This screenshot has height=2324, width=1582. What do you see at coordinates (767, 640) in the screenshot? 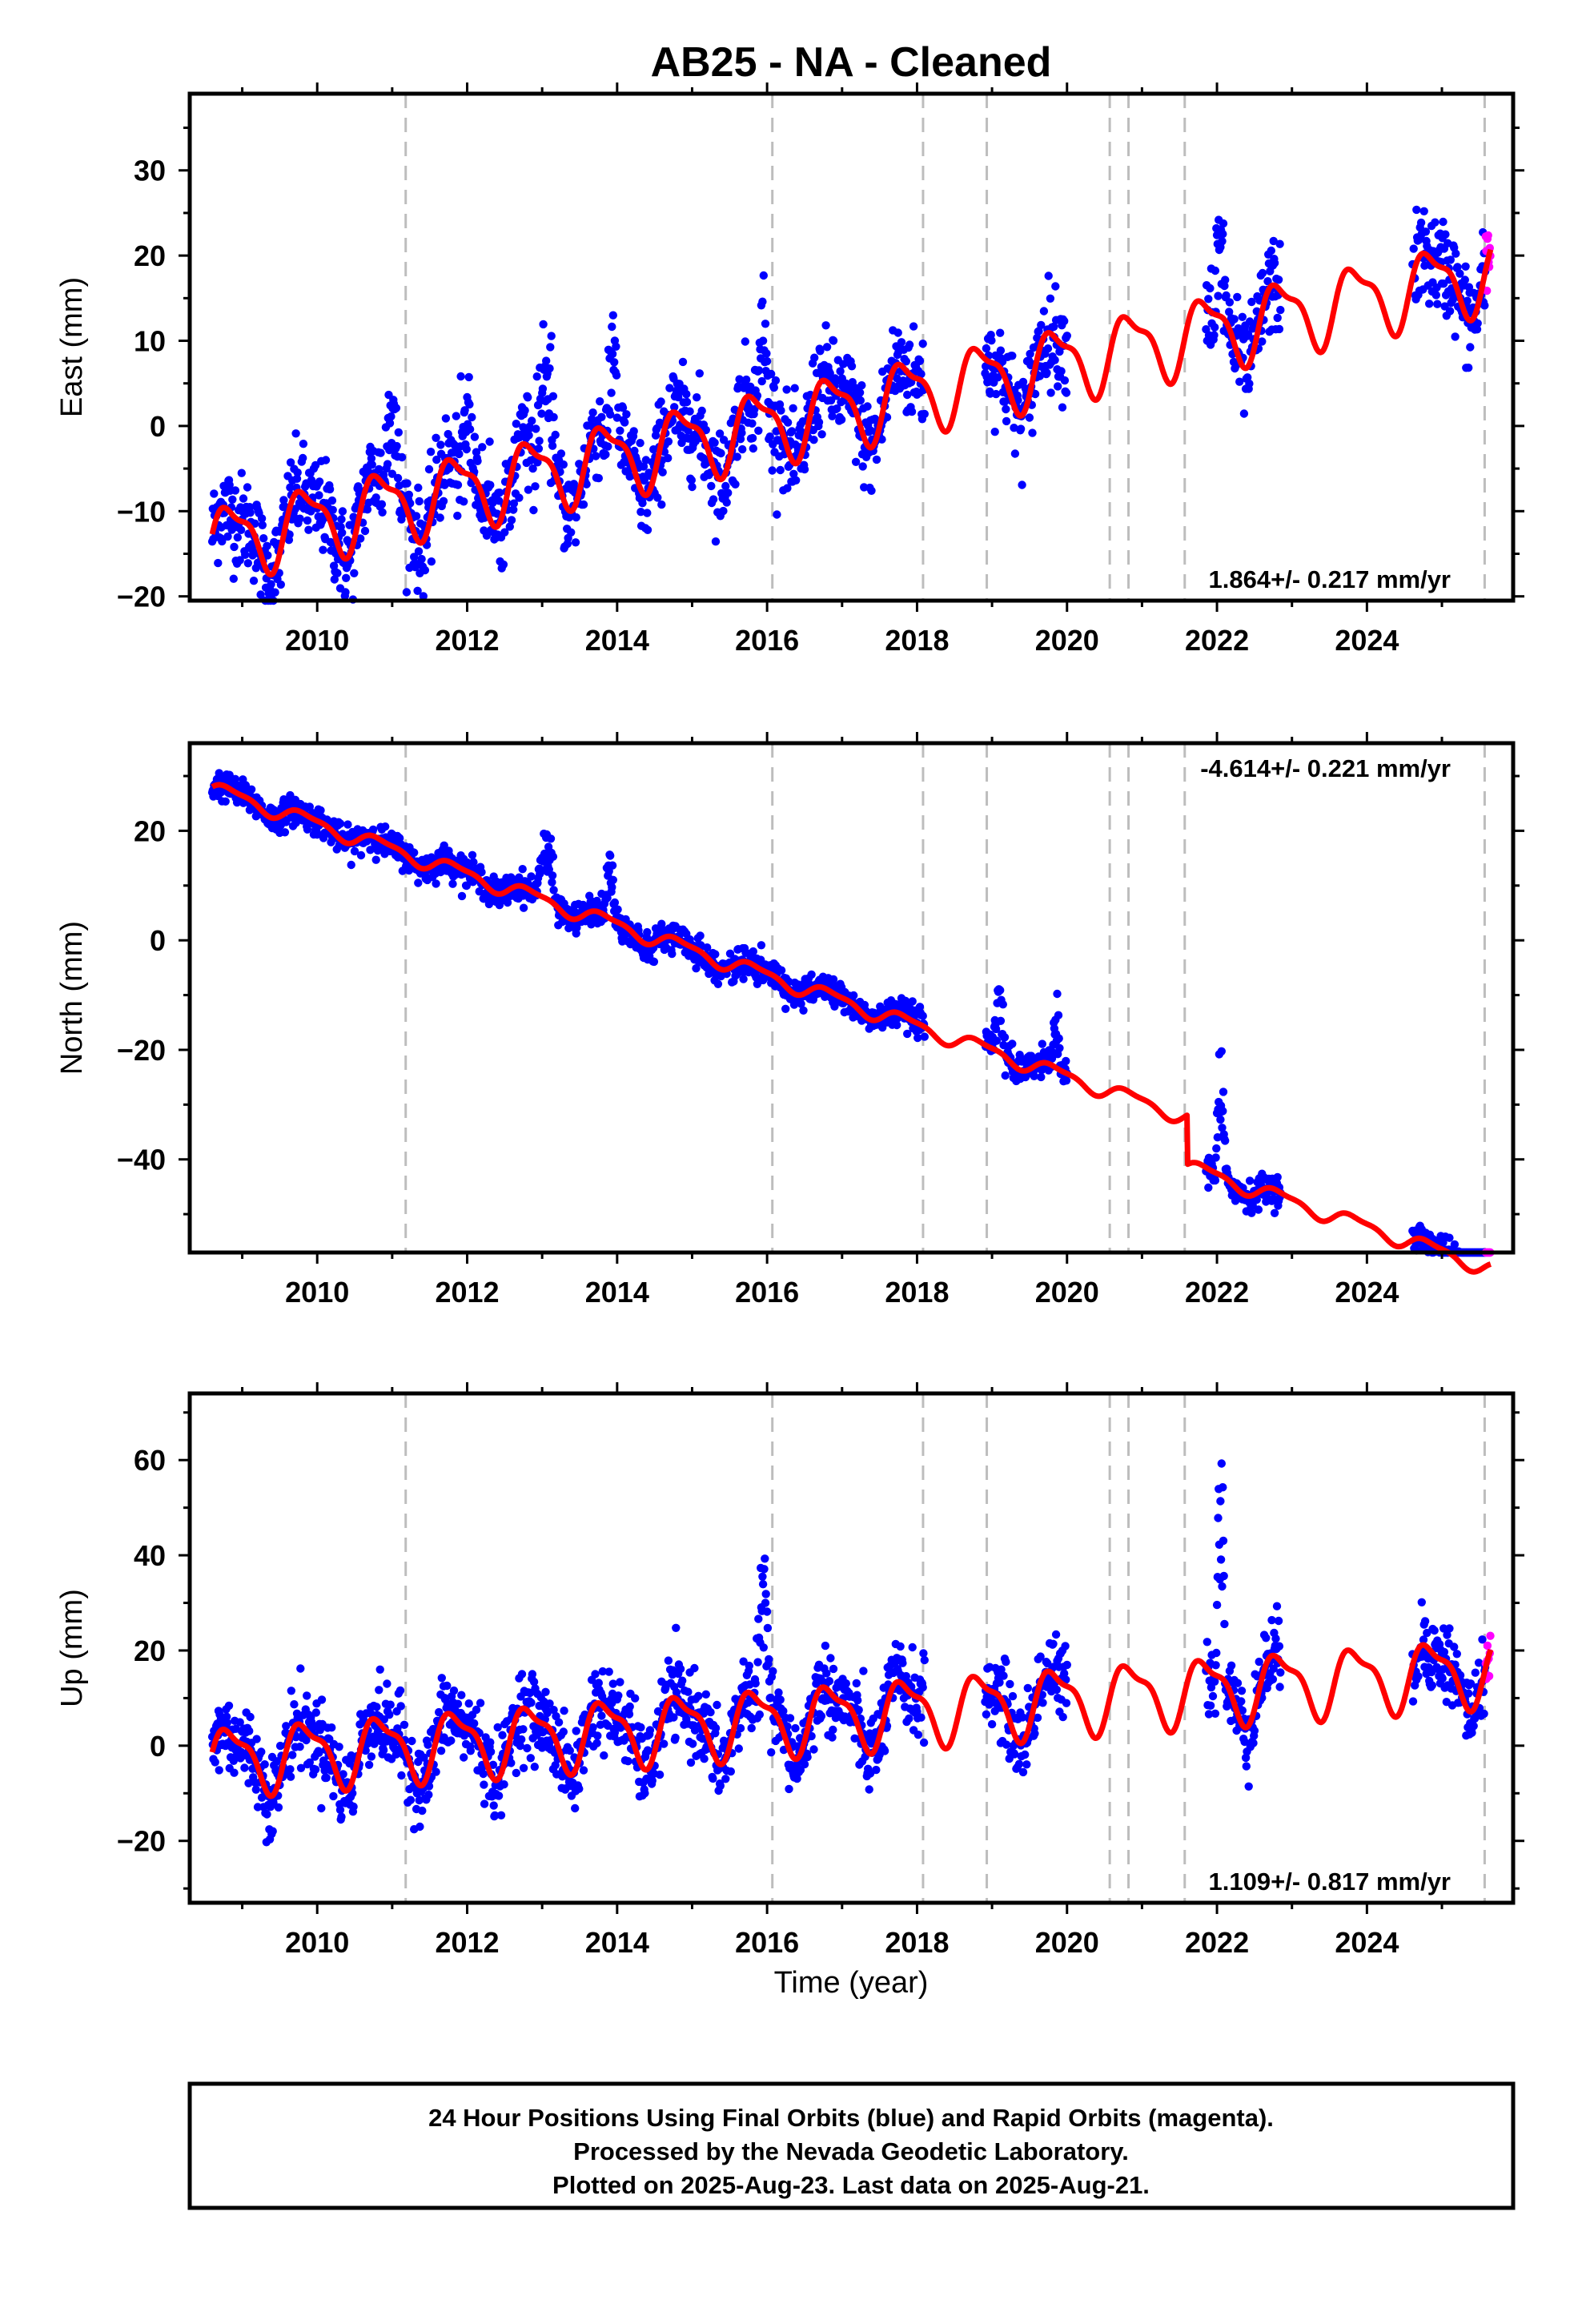
I see `x-tick-label: 2016` at bounding box center [767, 640].